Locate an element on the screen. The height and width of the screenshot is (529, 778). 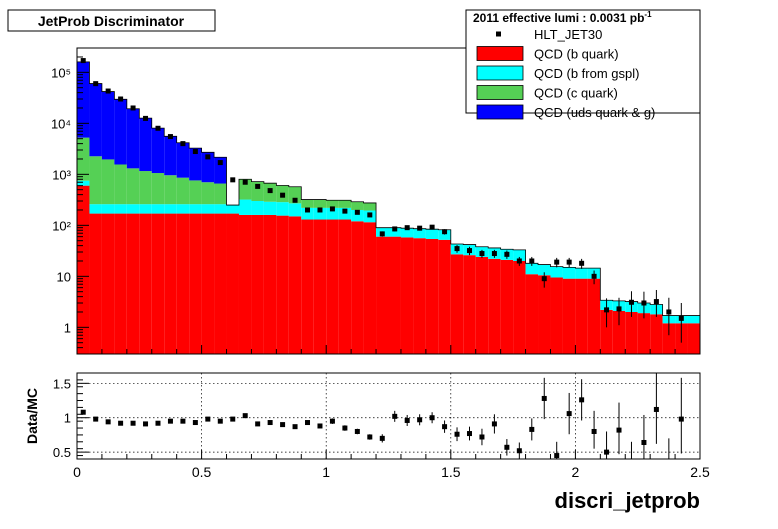
legend-marker is located at coordinates (498, 34).